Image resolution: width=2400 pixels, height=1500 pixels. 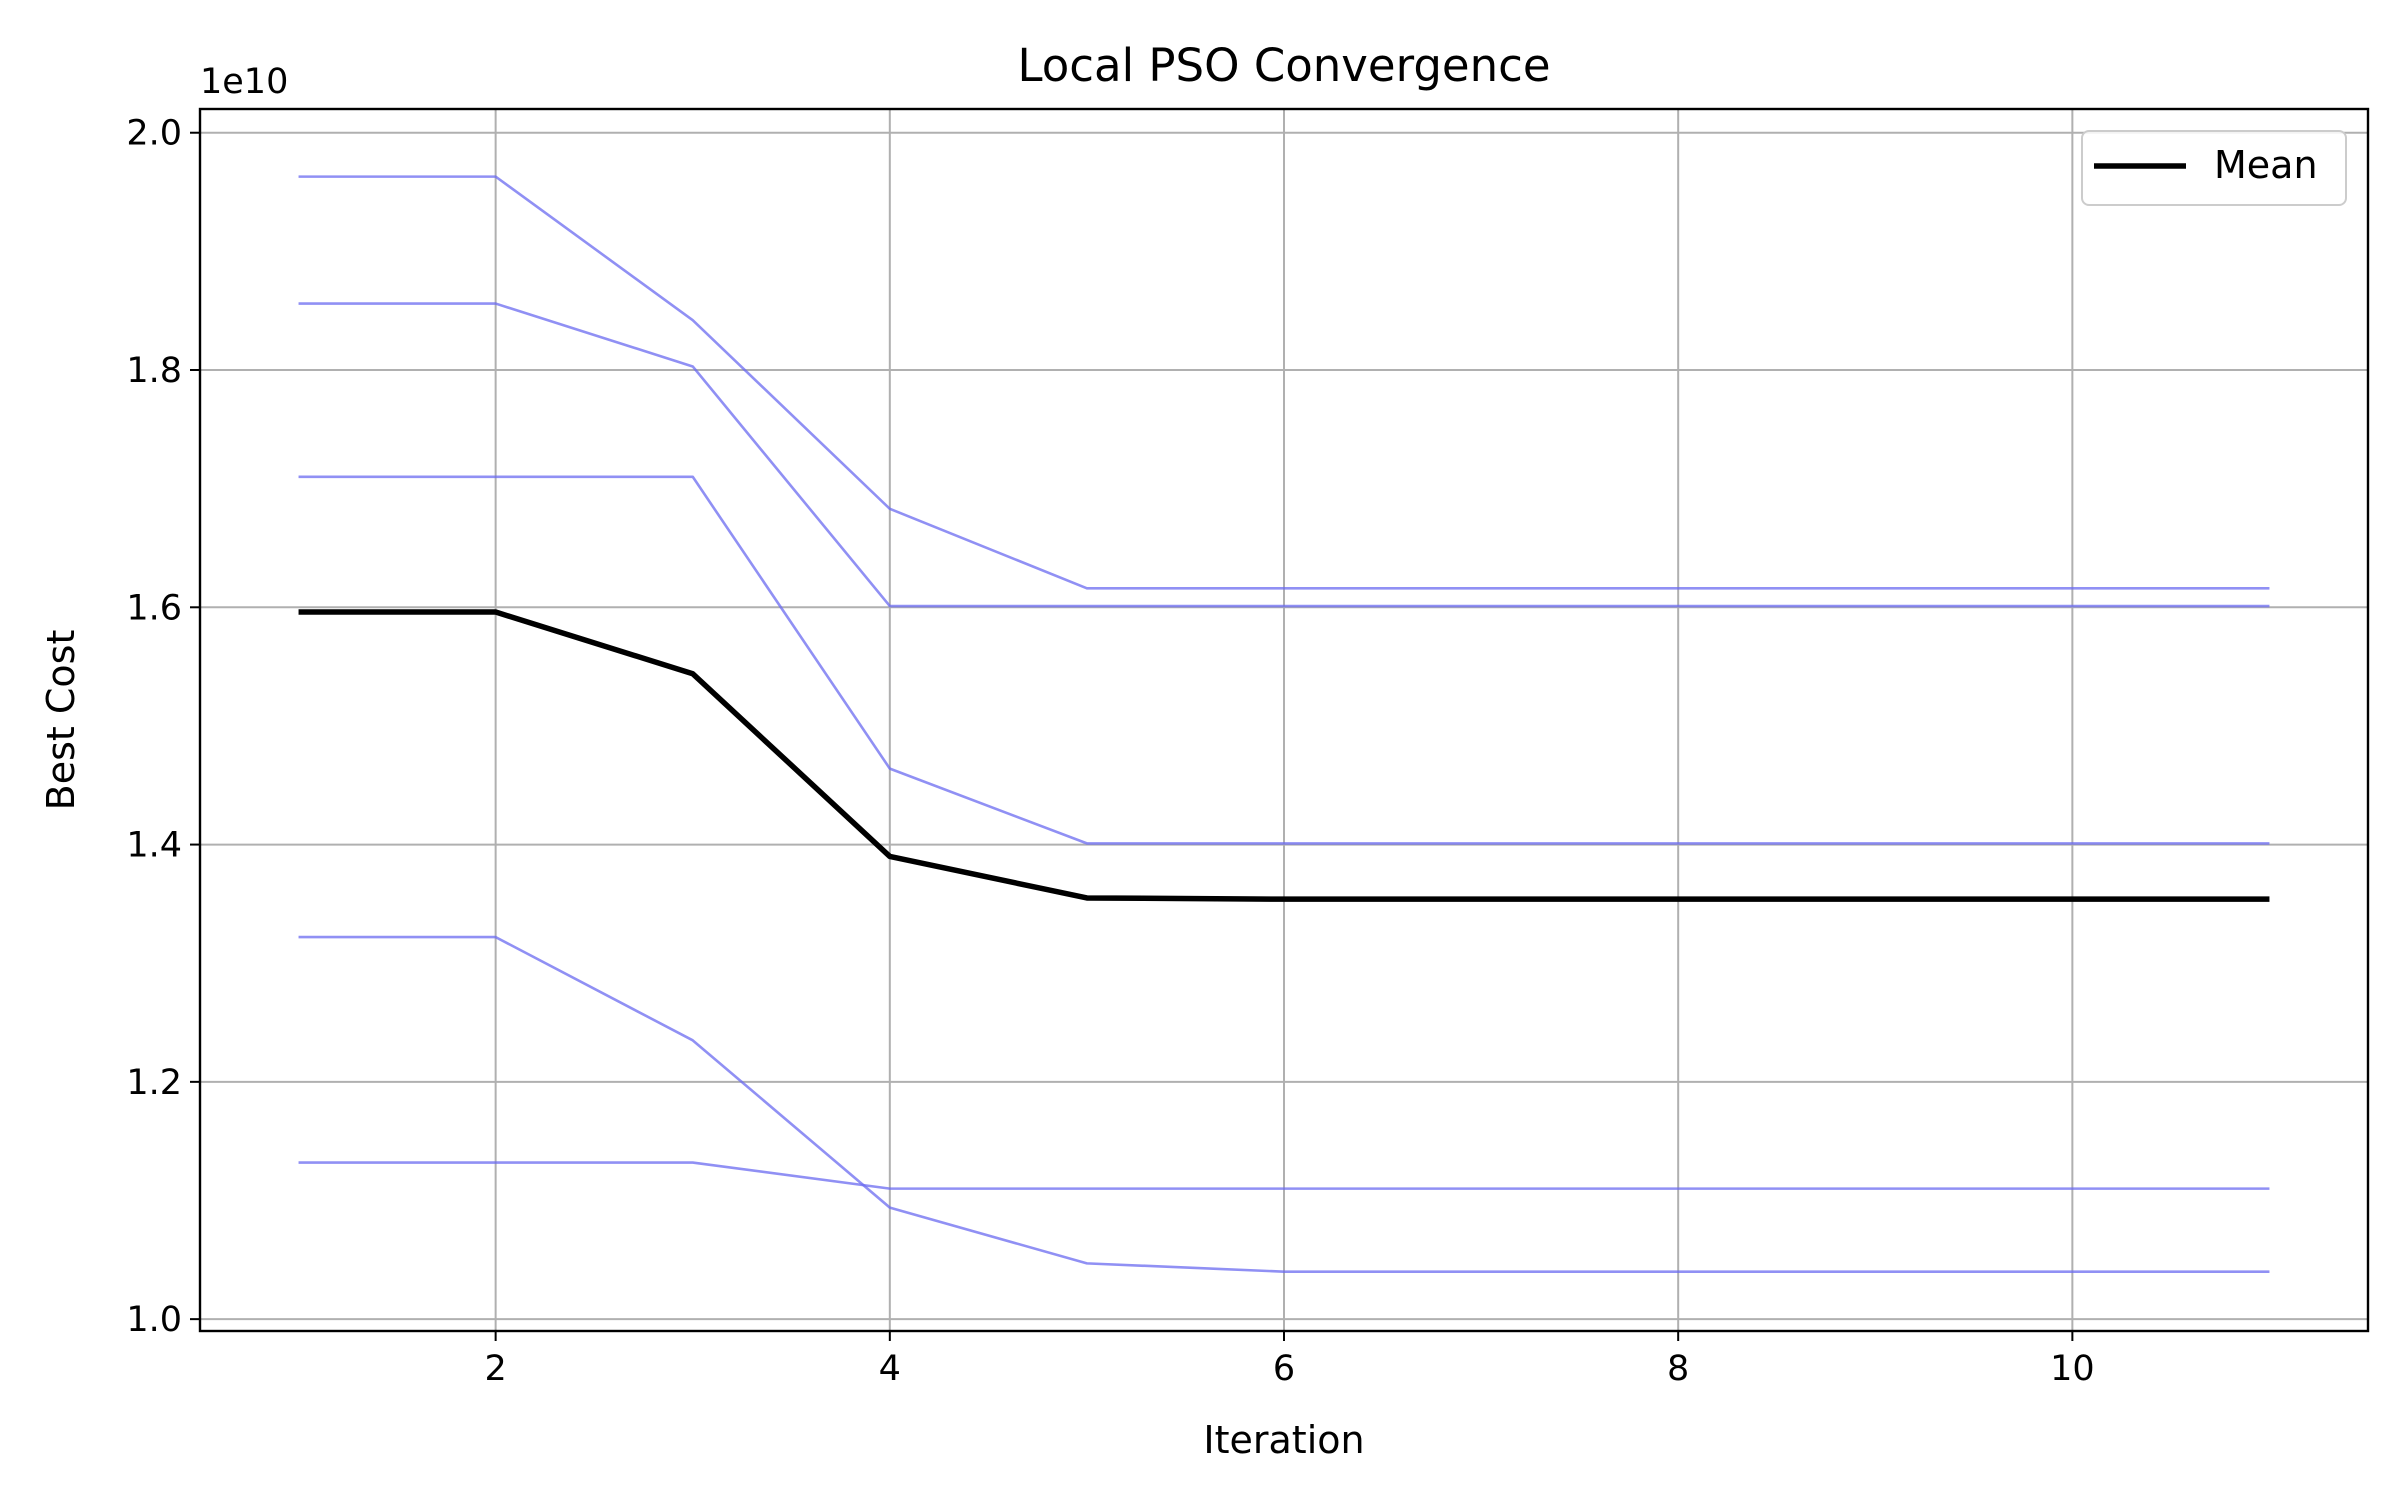 What do you see at coordinates (1678, 1369) in the screenshot?
I see `x-tick-label: 8` at bounding box center [1678, 1369].